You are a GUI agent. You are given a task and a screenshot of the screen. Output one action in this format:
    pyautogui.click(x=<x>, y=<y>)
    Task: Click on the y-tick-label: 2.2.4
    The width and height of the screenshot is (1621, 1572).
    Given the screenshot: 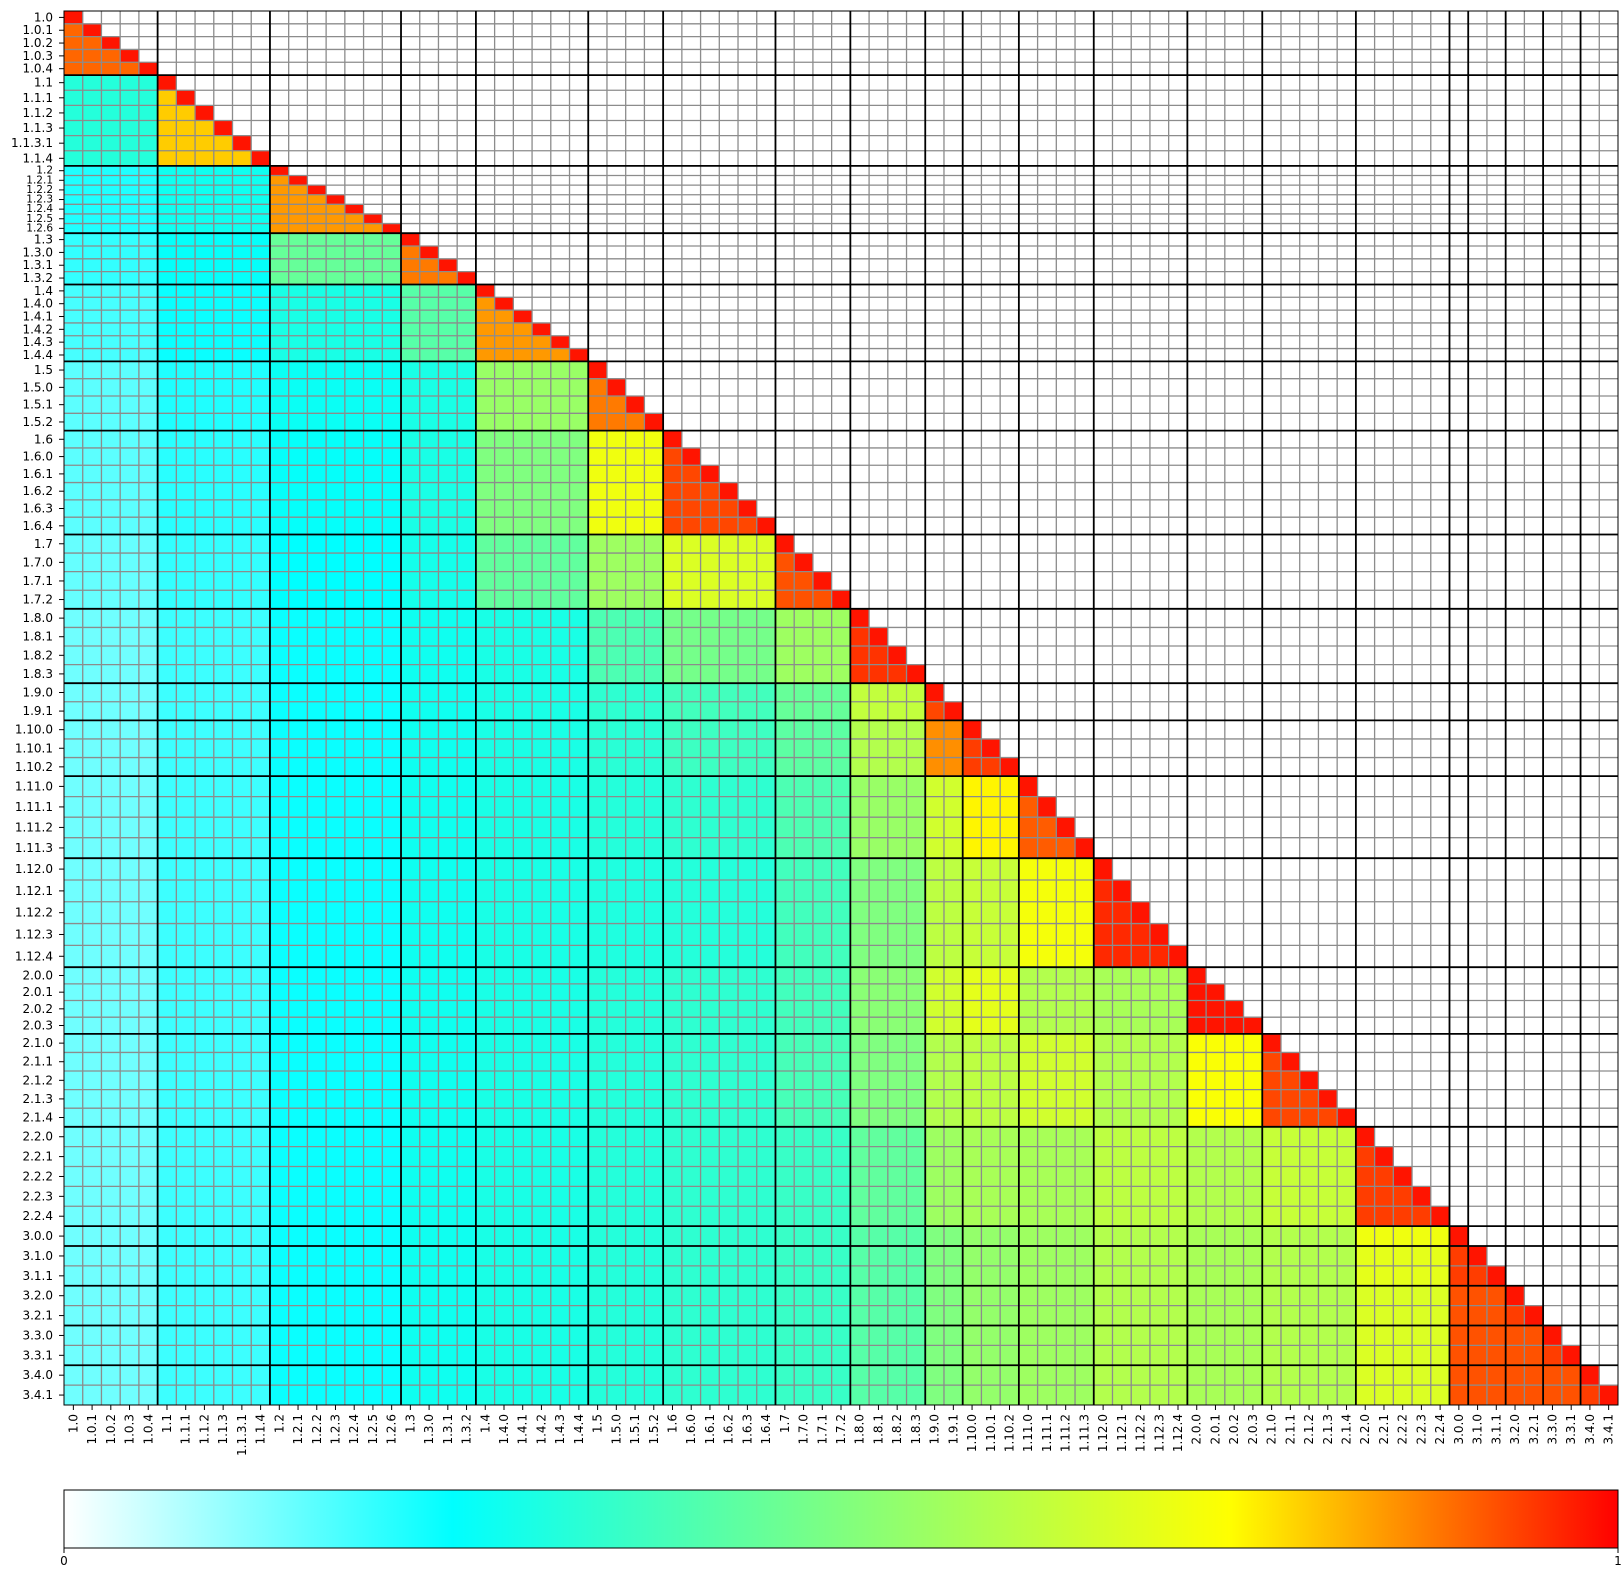 What is the action you would take?
    pyautogui.click(x=37, y=1216)
    